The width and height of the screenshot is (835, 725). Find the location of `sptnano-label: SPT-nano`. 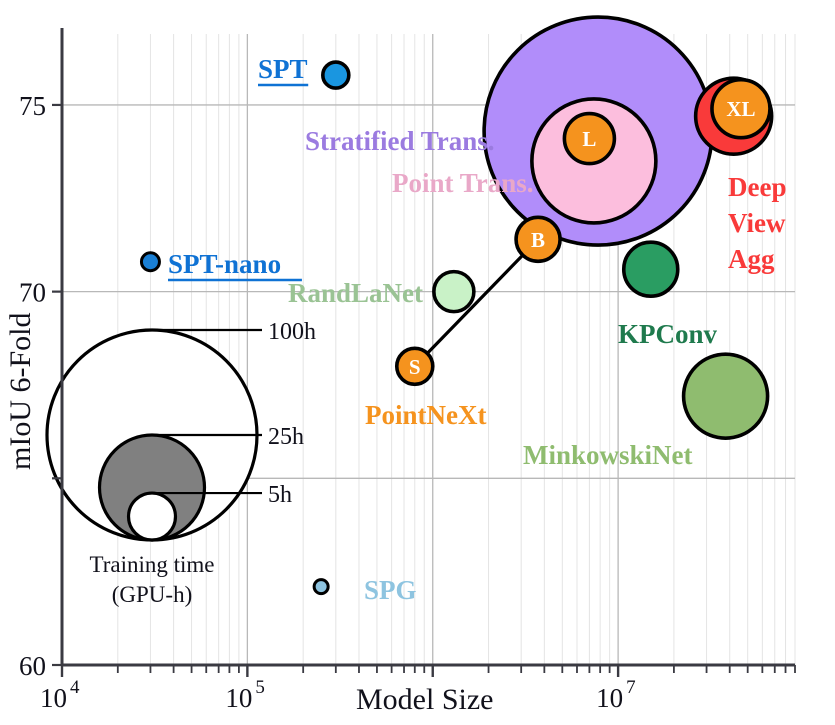

sptnano-label: SPT-nano is located at coordinates (224, 264).